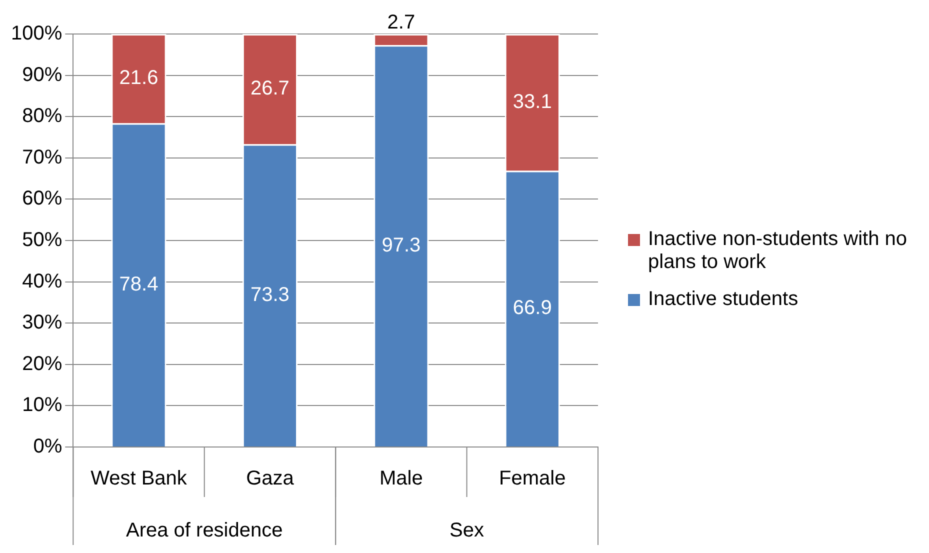 Image resolution: width=929 pixels, height=553 pixels. What do you see at coordinates (42, 199) in the screenshot?
I see `y-tick-label: 60%` at bounding box center [42, 199].